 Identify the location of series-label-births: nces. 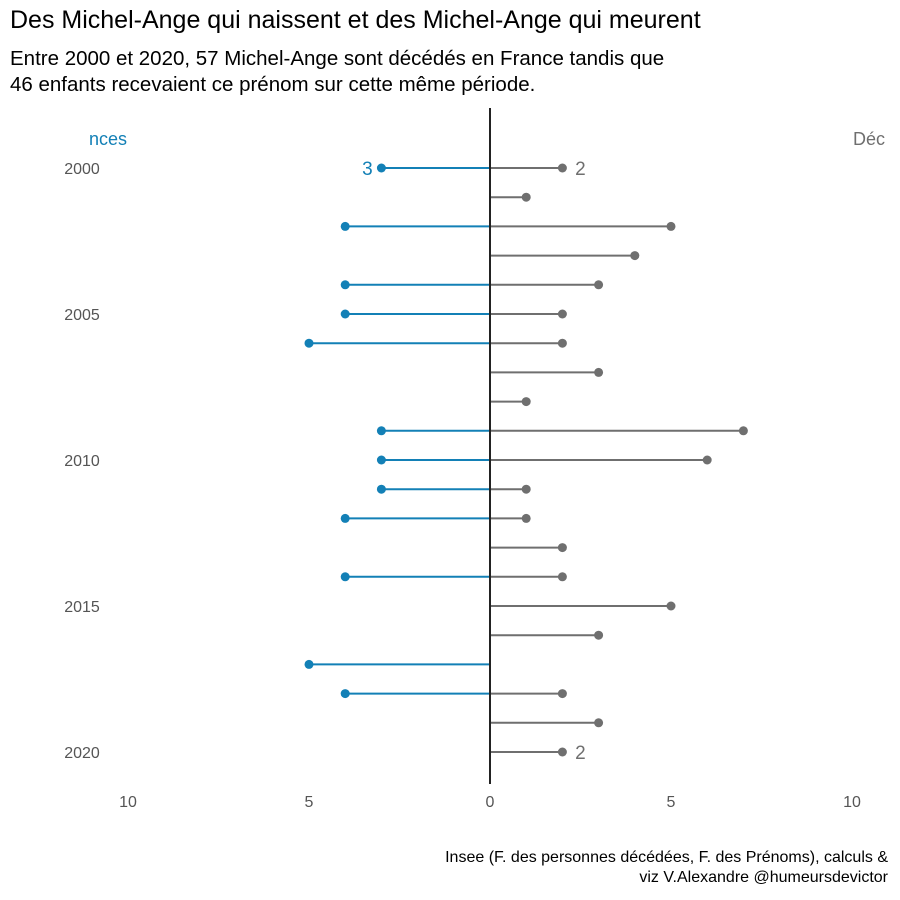
(108, 139).